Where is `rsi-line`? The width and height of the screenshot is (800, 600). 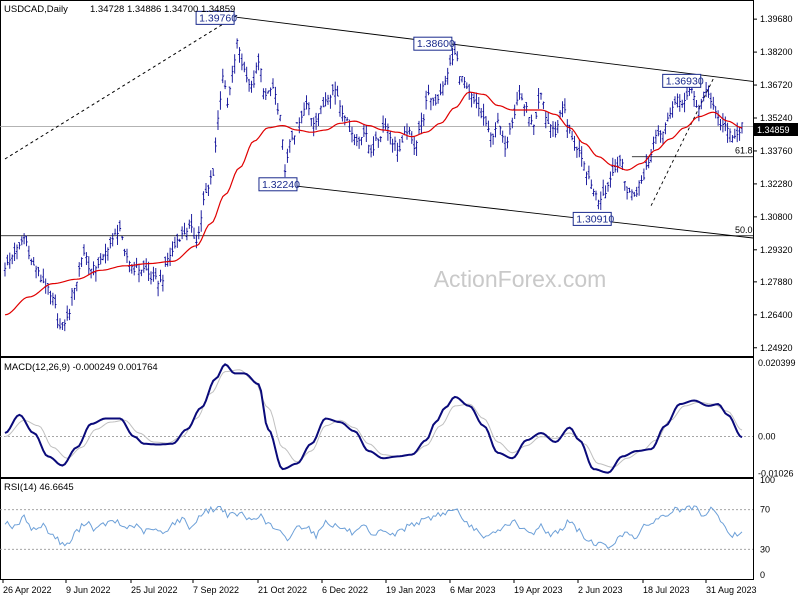 rsi-line is located at coordinates (373, 527).